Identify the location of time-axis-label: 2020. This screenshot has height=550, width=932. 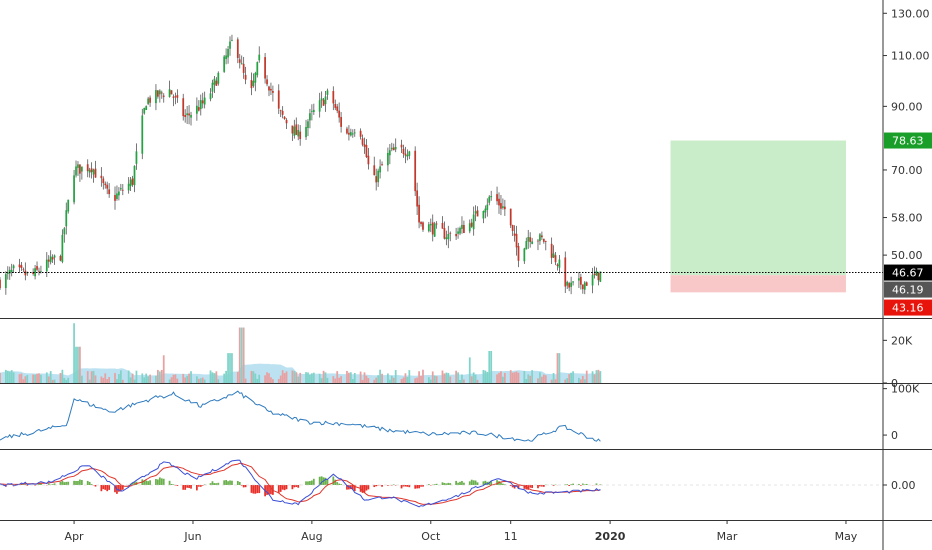
(610, 536).